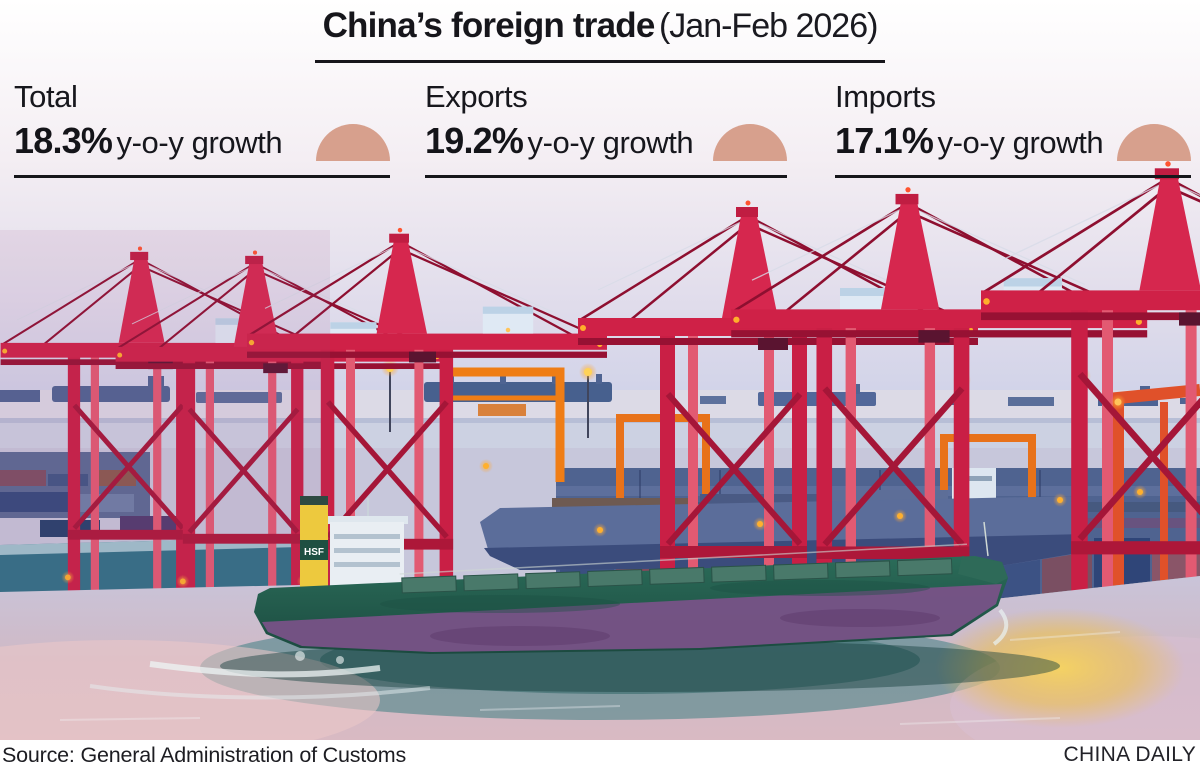 The height and width of the screenshot is (770, 1200). What do you see at coordinates (199, 142) in the screenshot?
I see `stat-total-suffix: y-o-y growth` at bounding box center [199, 142].